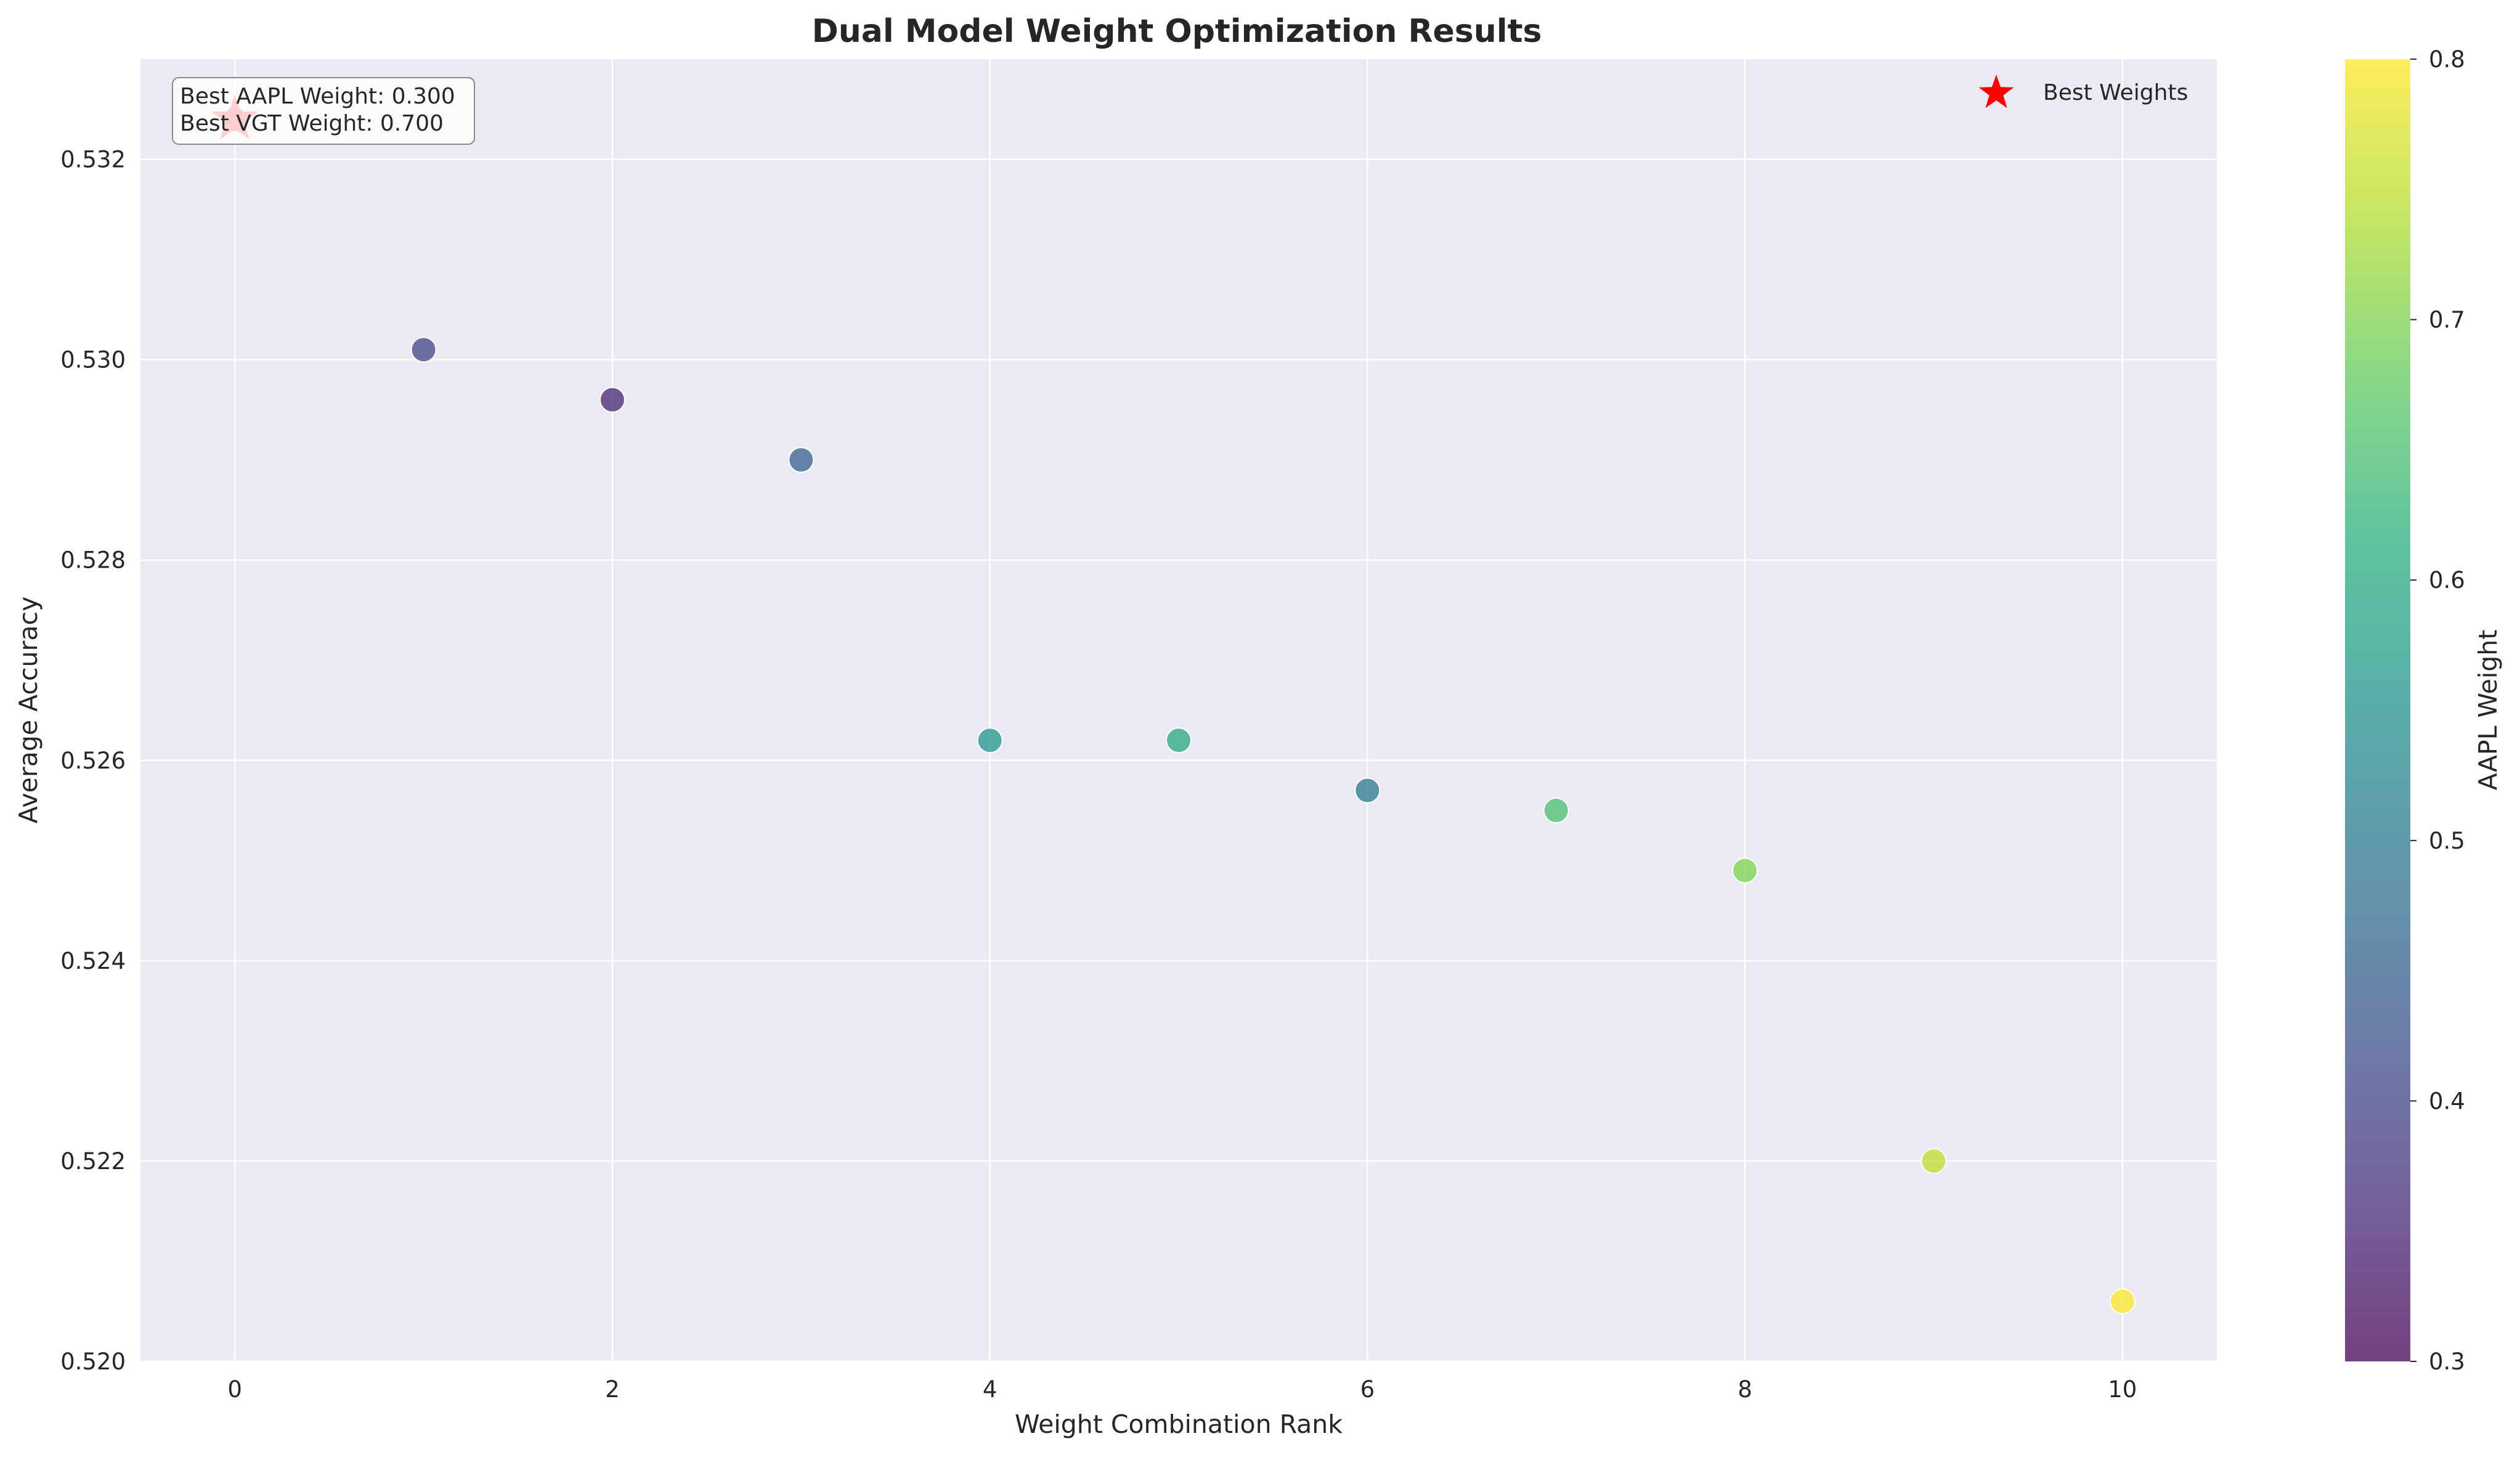 The width and height of the screenshot is (2520, 1460). What do you see at coordinates (93, 761) in the screenshot?
I see `y-tick-label: 0.526` at bounding box center [93, 761].